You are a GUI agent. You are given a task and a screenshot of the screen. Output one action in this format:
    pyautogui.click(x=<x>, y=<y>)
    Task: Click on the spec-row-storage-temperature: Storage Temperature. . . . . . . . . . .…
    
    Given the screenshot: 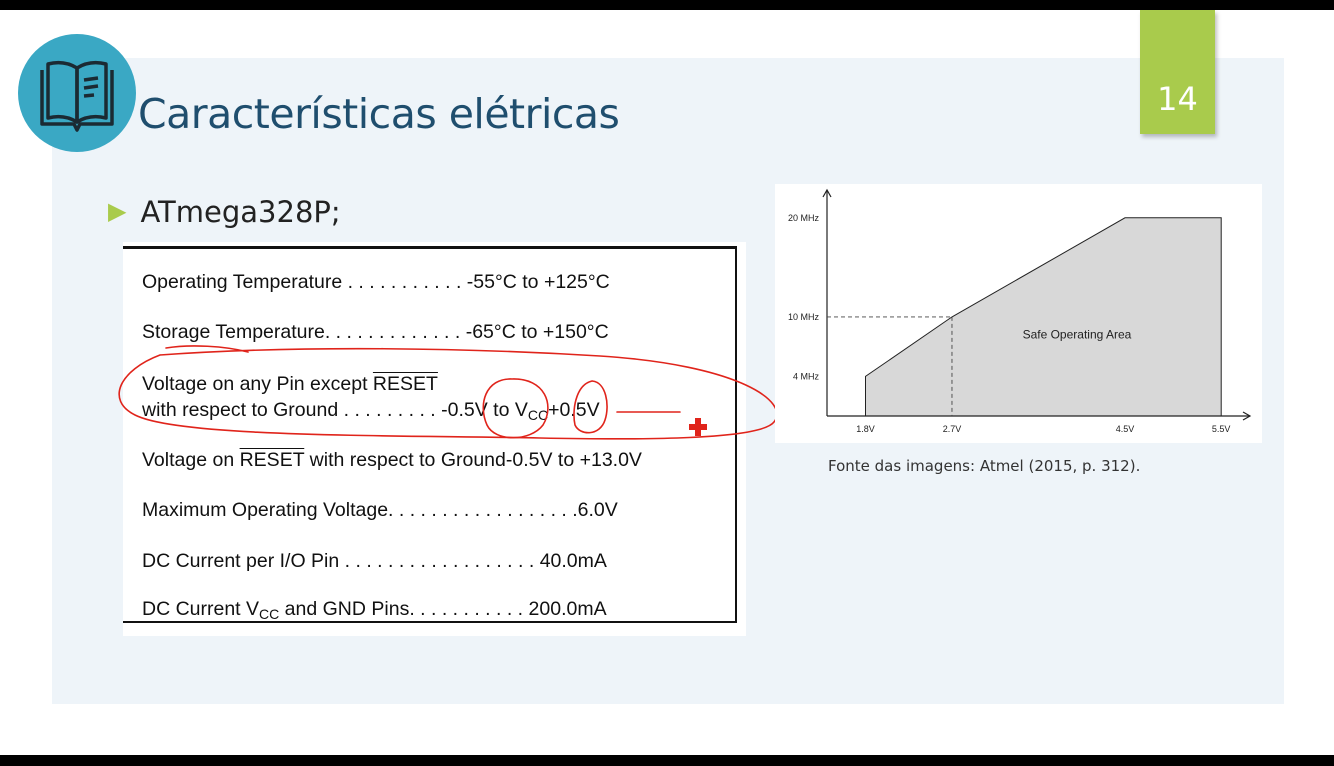 What is the action you would take?
    pyautogui.click(x=375, y=332)
    